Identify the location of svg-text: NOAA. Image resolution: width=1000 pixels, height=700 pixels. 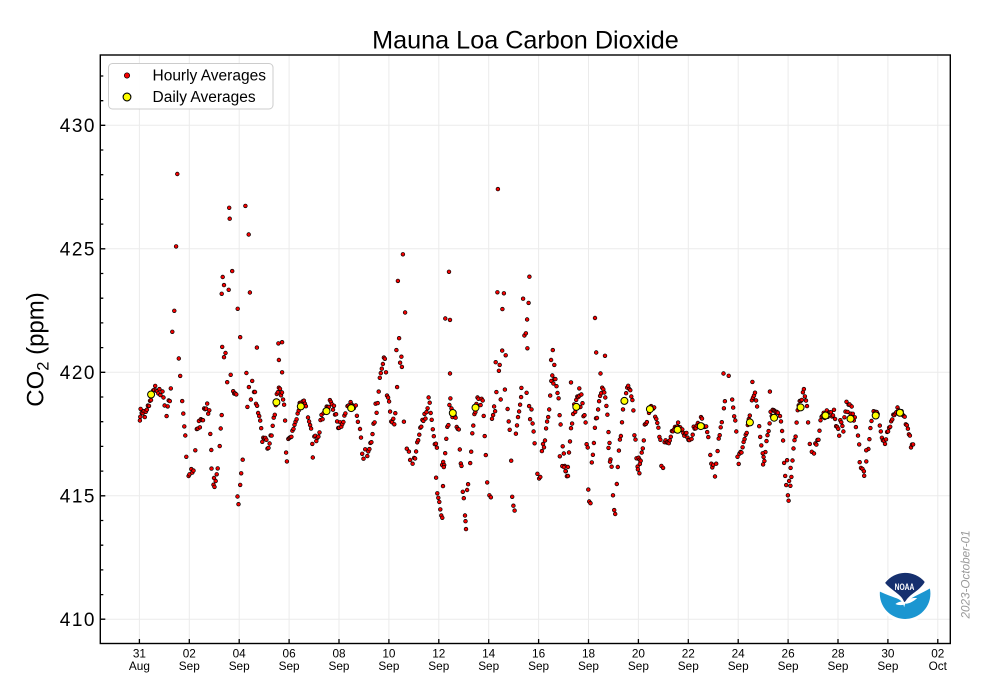
(905, 587).